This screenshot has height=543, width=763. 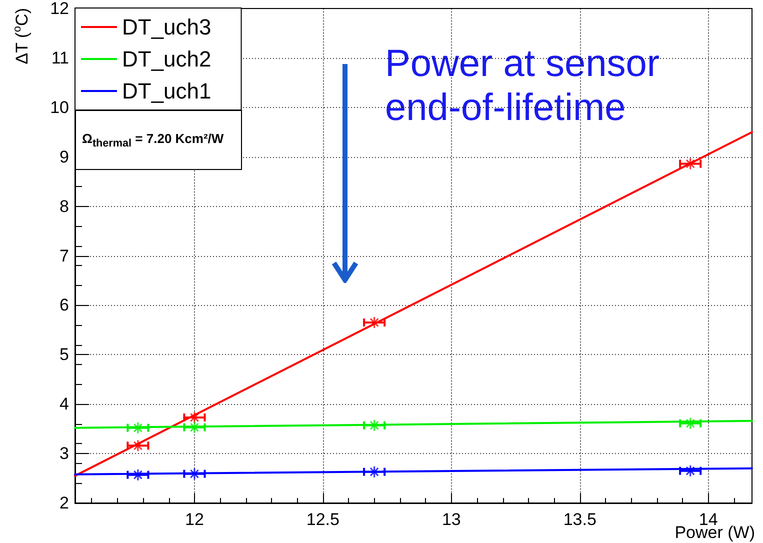 I want to click on x-tick-label: 12, so click(x=194, y=519).